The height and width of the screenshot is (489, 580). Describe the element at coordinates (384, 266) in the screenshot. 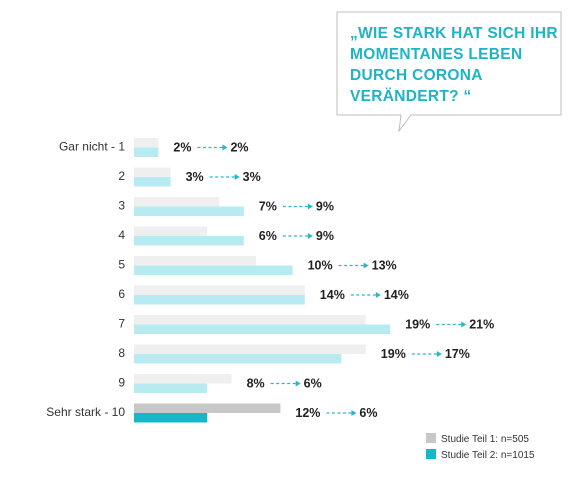

I see `value-label-series-2-row-5: 13%` at that location.